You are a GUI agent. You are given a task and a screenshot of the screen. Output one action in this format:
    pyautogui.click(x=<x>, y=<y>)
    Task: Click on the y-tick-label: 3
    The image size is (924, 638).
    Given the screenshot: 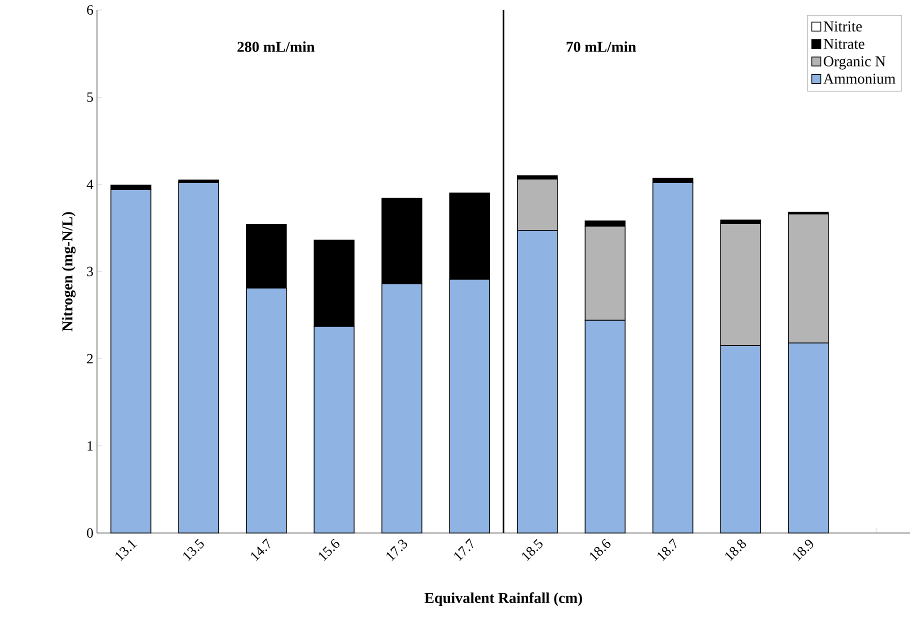 What is the action you would take?
    pyautogui.click(x=90, y=271)
    